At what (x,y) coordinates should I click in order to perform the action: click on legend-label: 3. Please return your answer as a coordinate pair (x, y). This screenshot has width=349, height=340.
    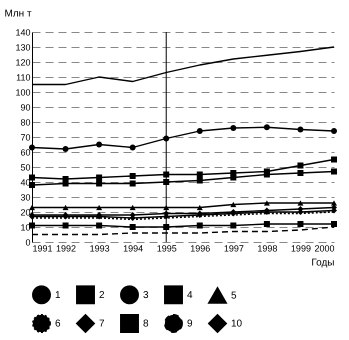
    Looking at the image, I should click on (146, 295).